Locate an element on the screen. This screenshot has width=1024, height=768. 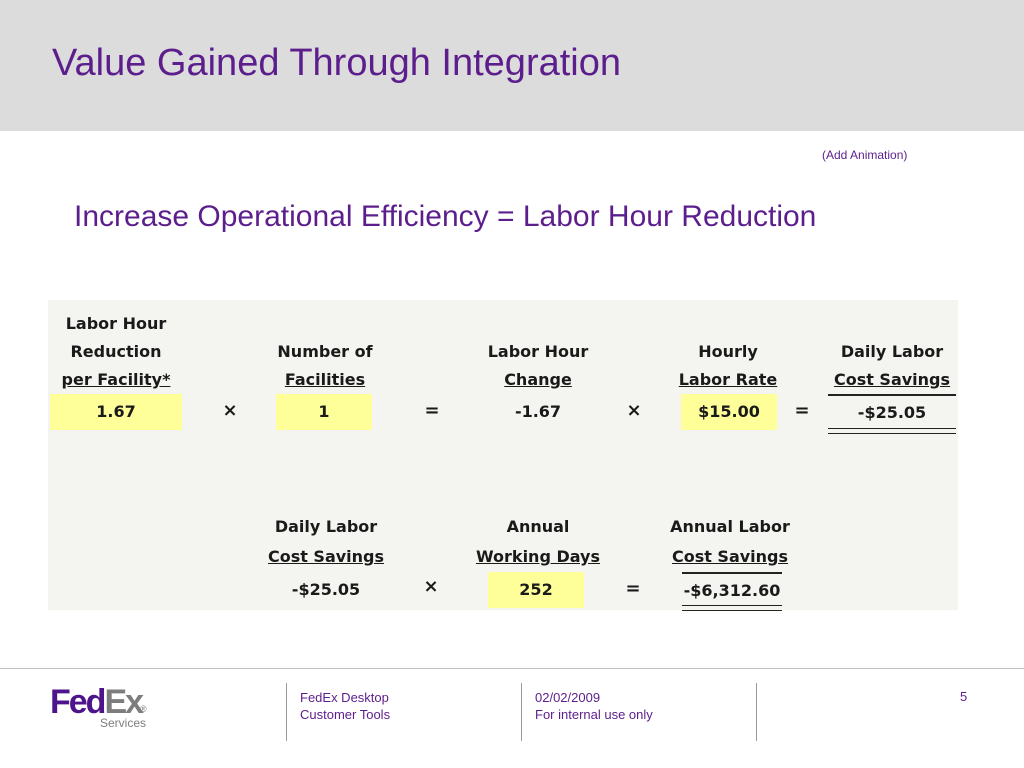
value-daily-labor-cost-savings-2: -$25.05 is located at coordinates (326, 589).